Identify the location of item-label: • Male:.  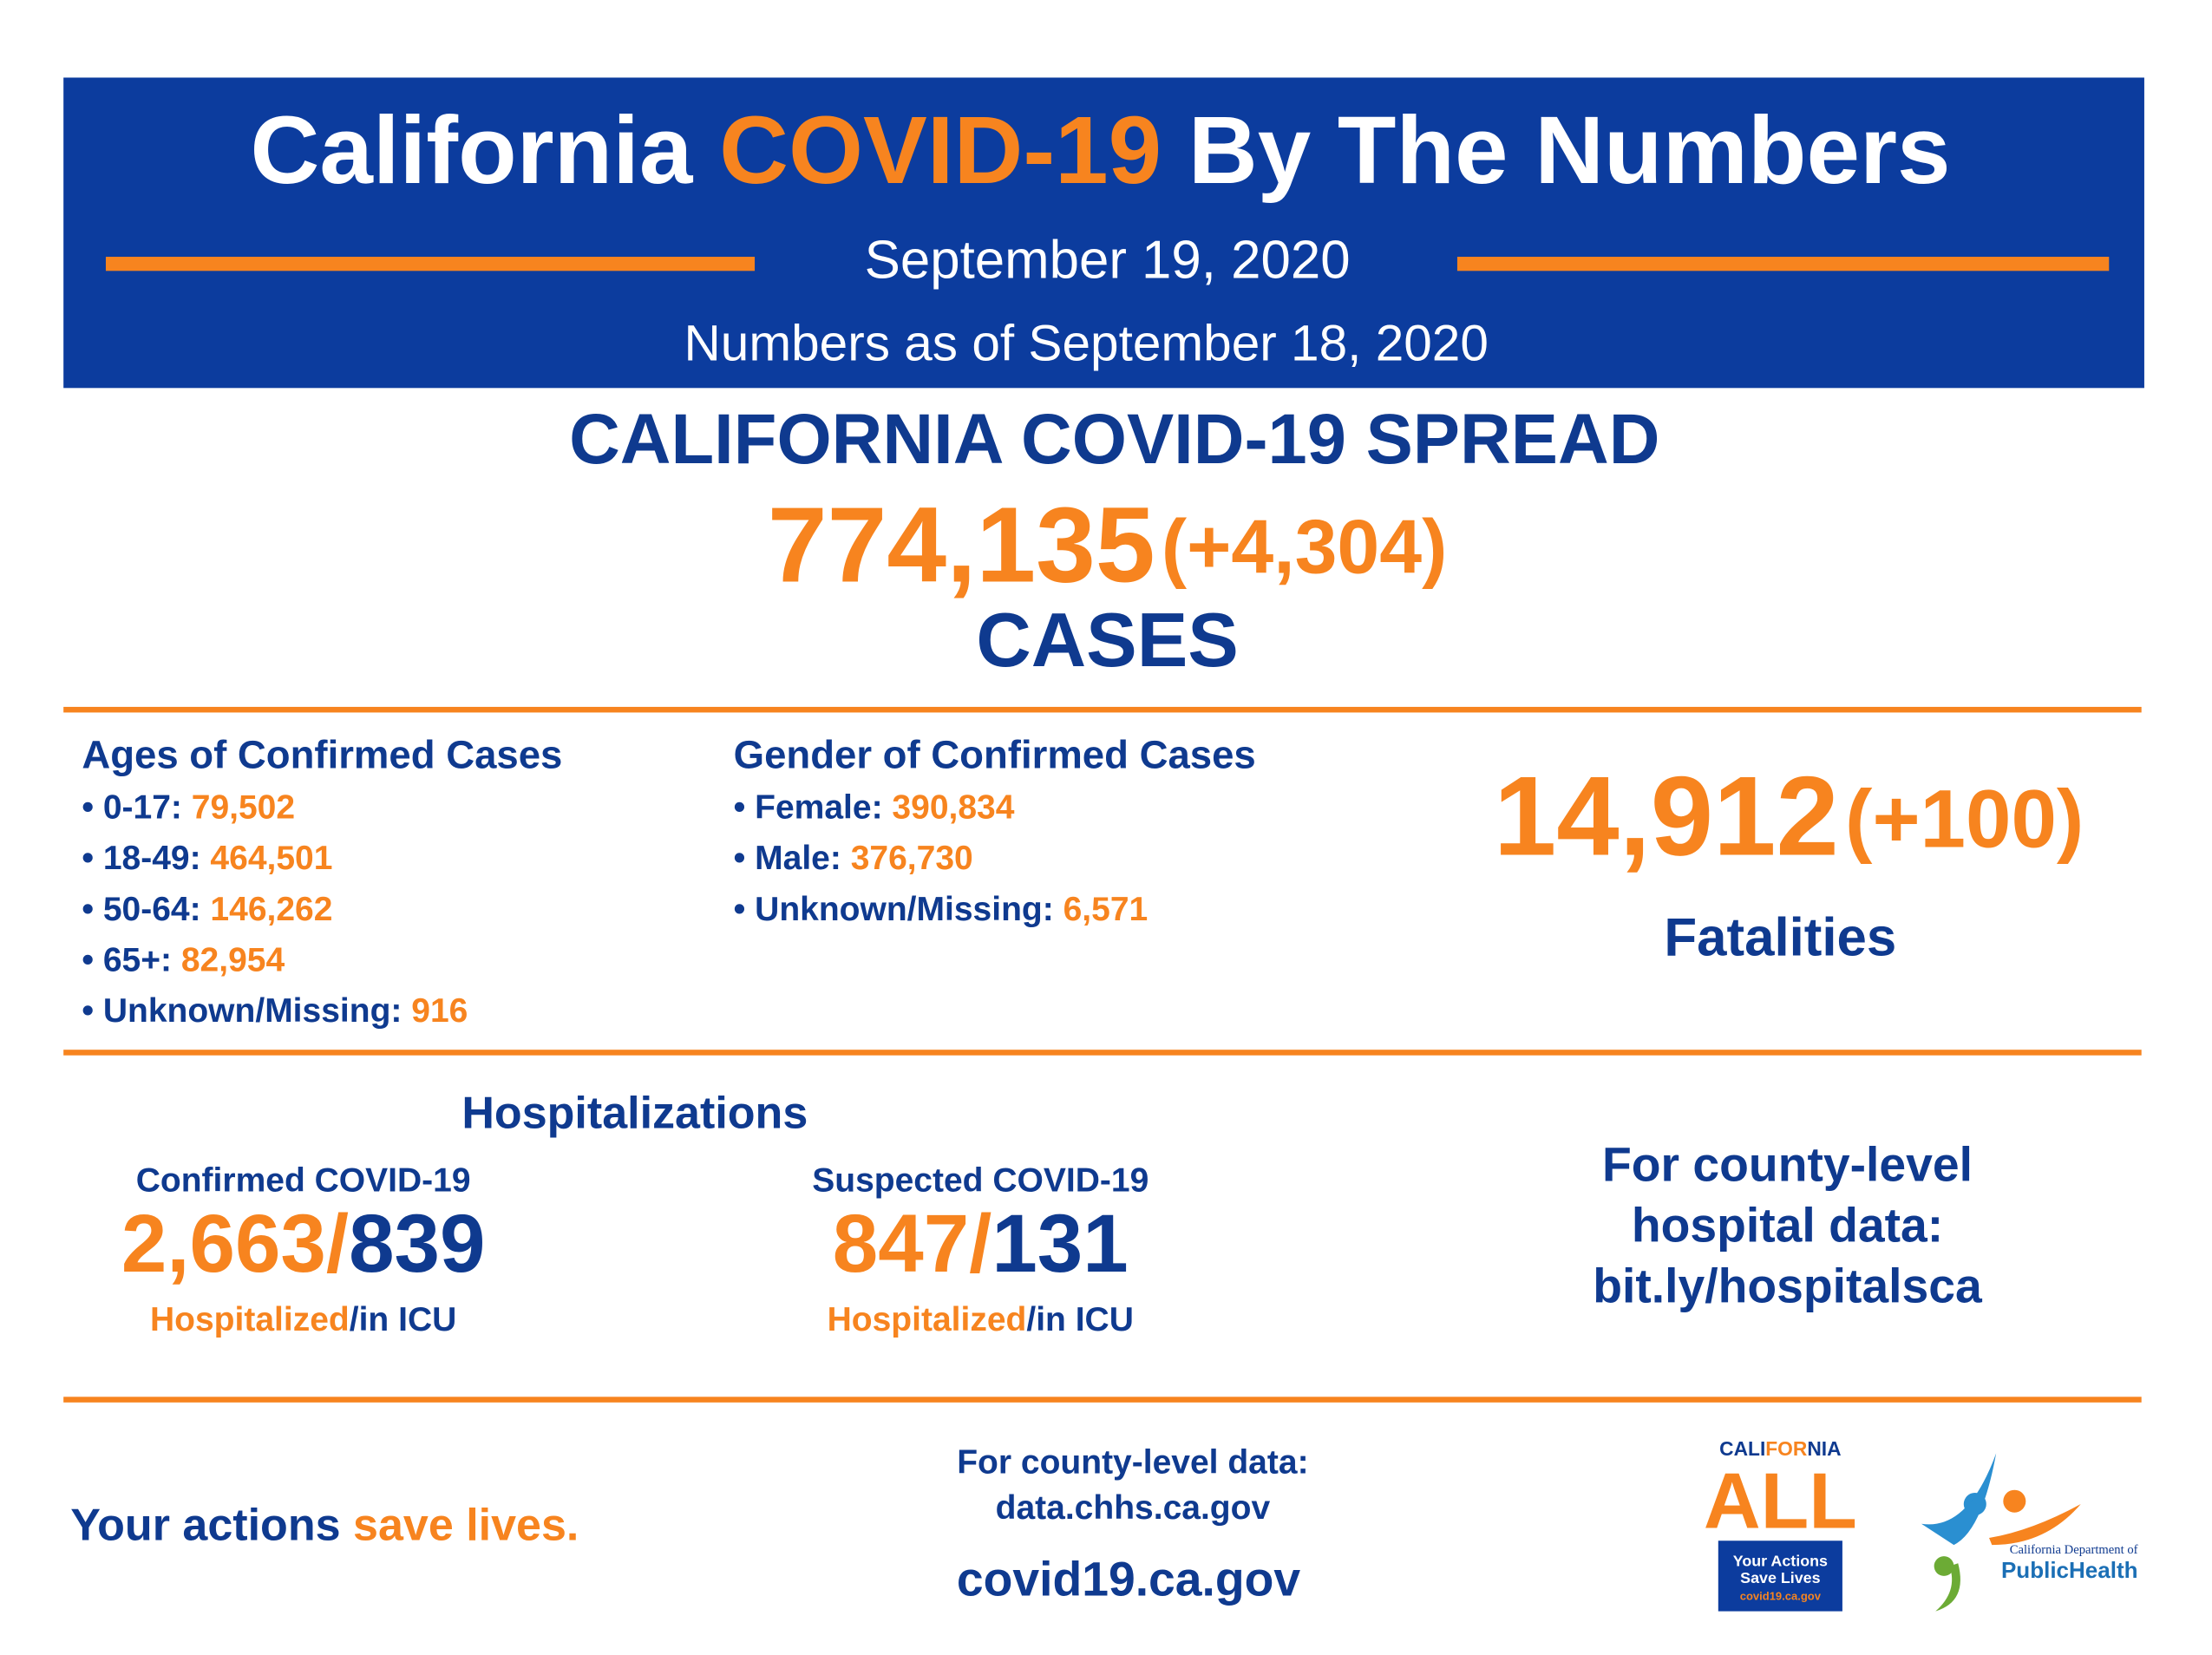
(787, 859).